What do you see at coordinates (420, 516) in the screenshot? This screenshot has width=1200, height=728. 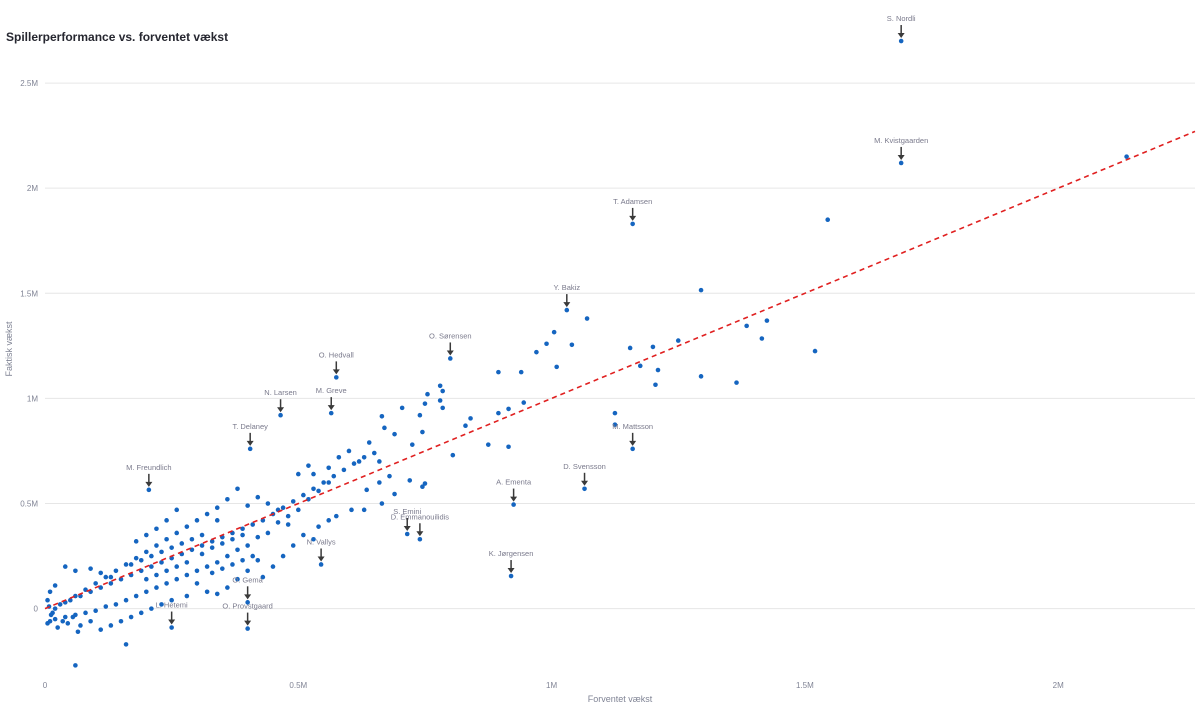 I see `annotation-label: D. Emmanouilidis` at bounding box center [420, 516].